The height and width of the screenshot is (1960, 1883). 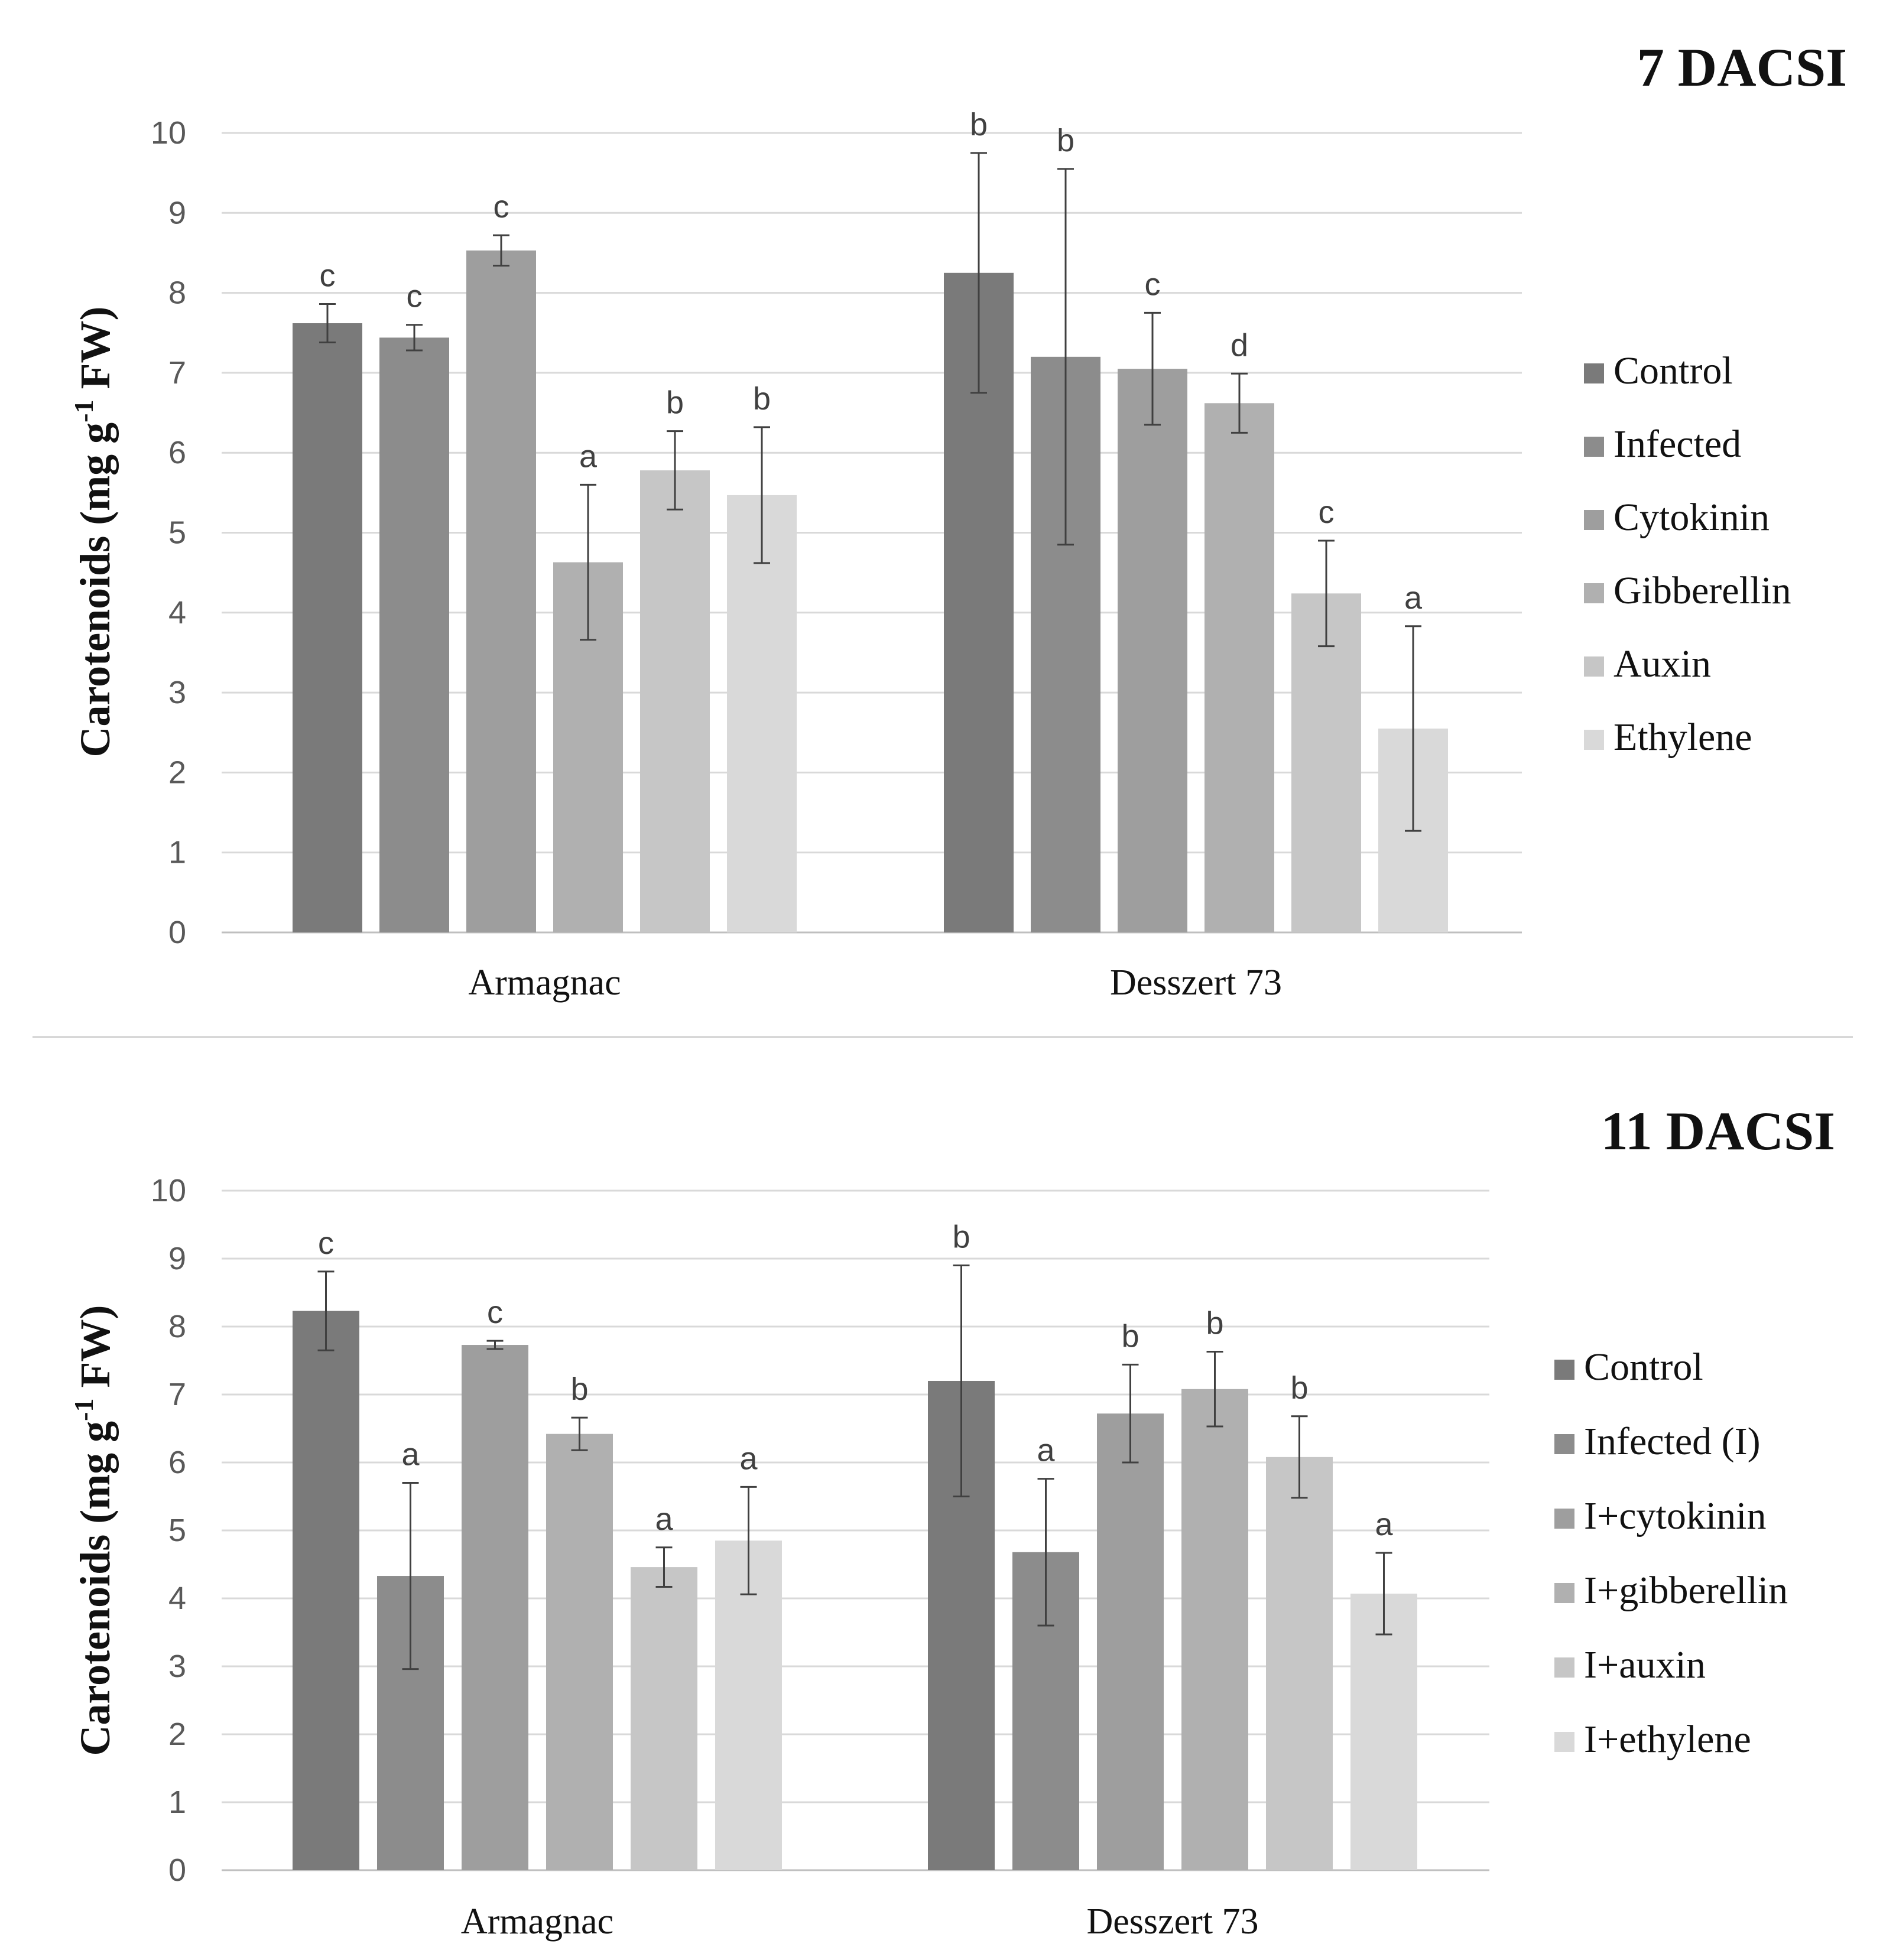 What do you see at coordinates (1239, 345) in the screenshot?
I see `significance-letter: d` at bounding box center [1239, 345].